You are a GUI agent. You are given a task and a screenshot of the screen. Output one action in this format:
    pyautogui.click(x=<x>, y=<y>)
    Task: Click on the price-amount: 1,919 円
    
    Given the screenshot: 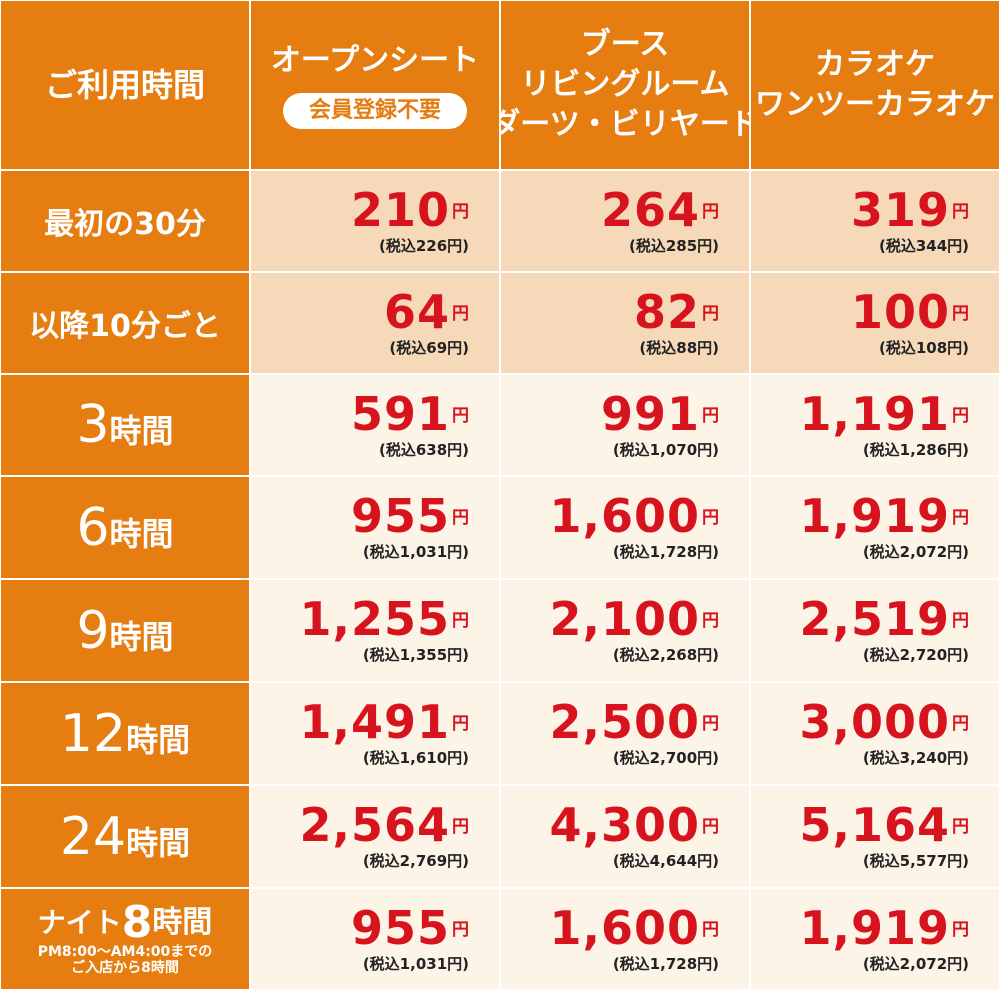 What is the action you would take?
    pyautogui.click(x=884, y=928)
    